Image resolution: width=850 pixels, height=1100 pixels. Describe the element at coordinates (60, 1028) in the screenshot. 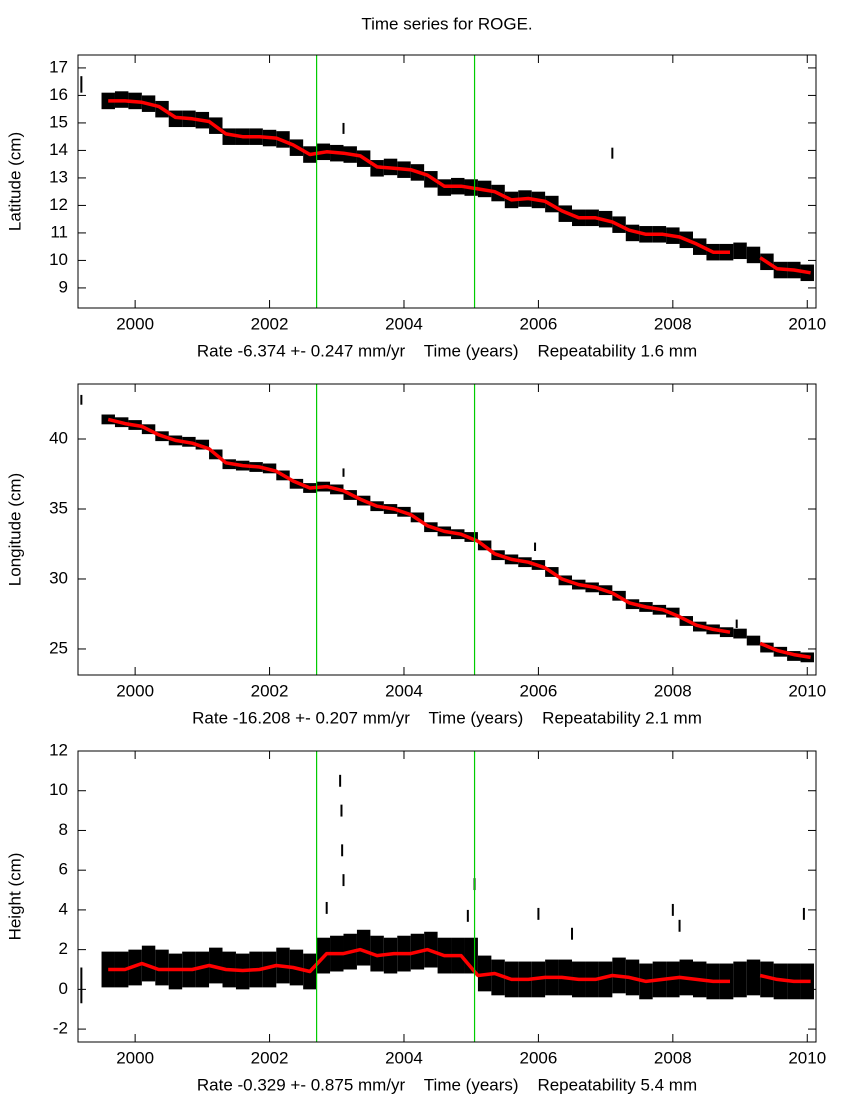

I see `y-tick-label: -2` at that location.